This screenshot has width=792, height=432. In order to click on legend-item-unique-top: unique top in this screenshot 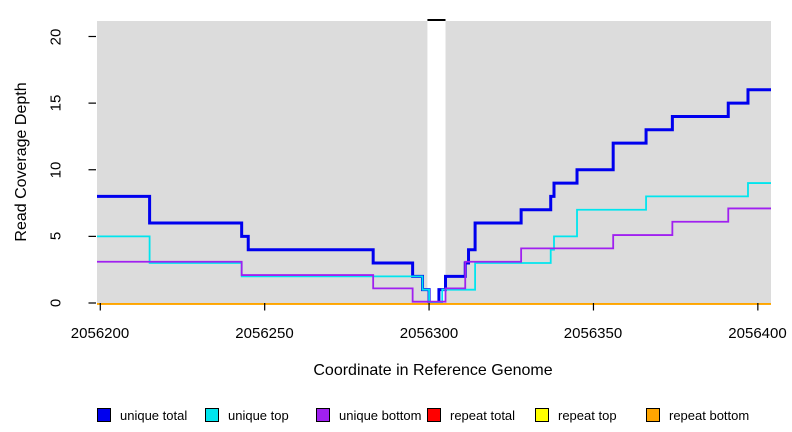, I will do `click(247, 415)`.